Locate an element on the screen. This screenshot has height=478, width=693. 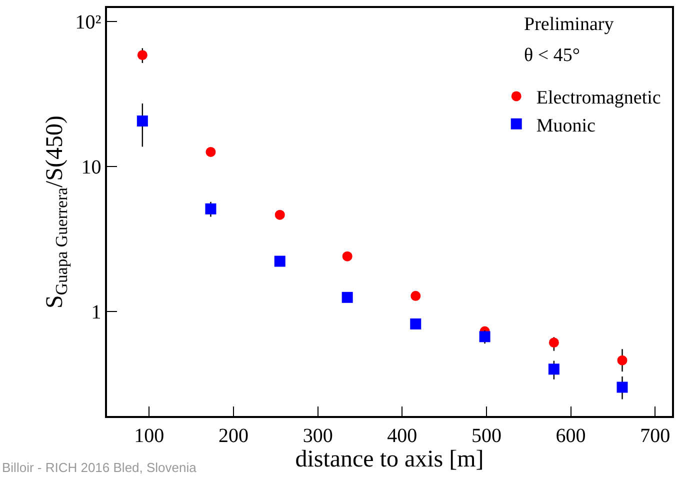
x-tick-label: 100 is located at coordinates (149, 435).